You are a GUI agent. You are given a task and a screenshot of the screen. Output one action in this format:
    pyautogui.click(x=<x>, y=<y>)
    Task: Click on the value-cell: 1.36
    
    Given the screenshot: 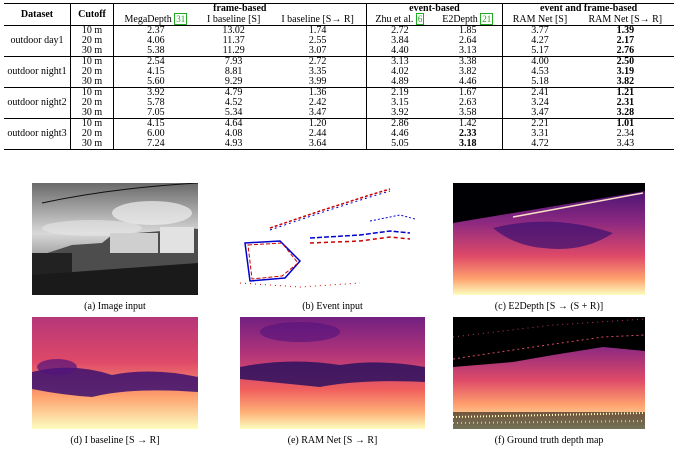 What is the action you would take?
    pyautogui.click(x=318, y=92)
    